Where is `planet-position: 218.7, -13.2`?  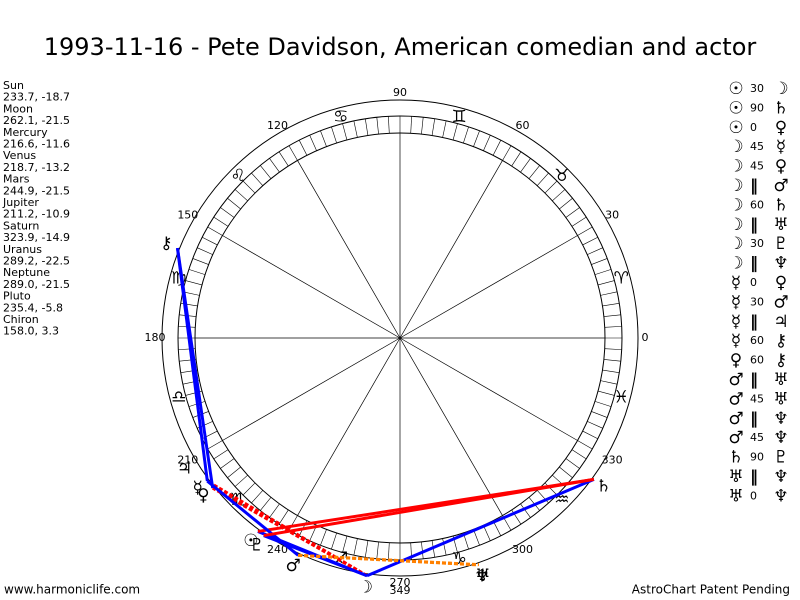
planet-position: 218.7, -13.2 is located at coordinates (36, 167).